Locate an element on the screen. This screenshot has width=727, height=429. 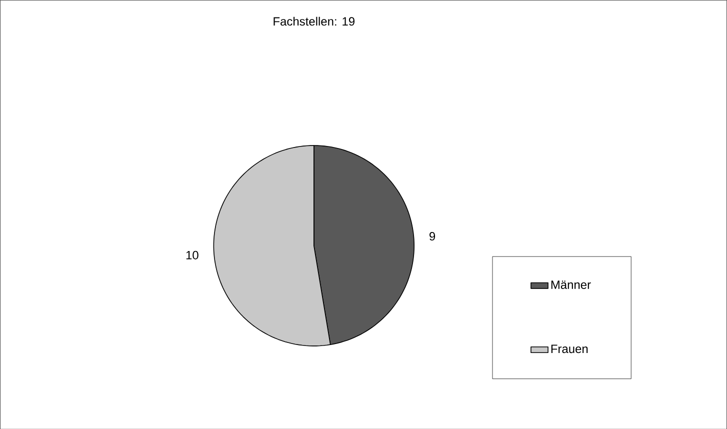
legend-label: Frauen is located at coordinates (569, 348).